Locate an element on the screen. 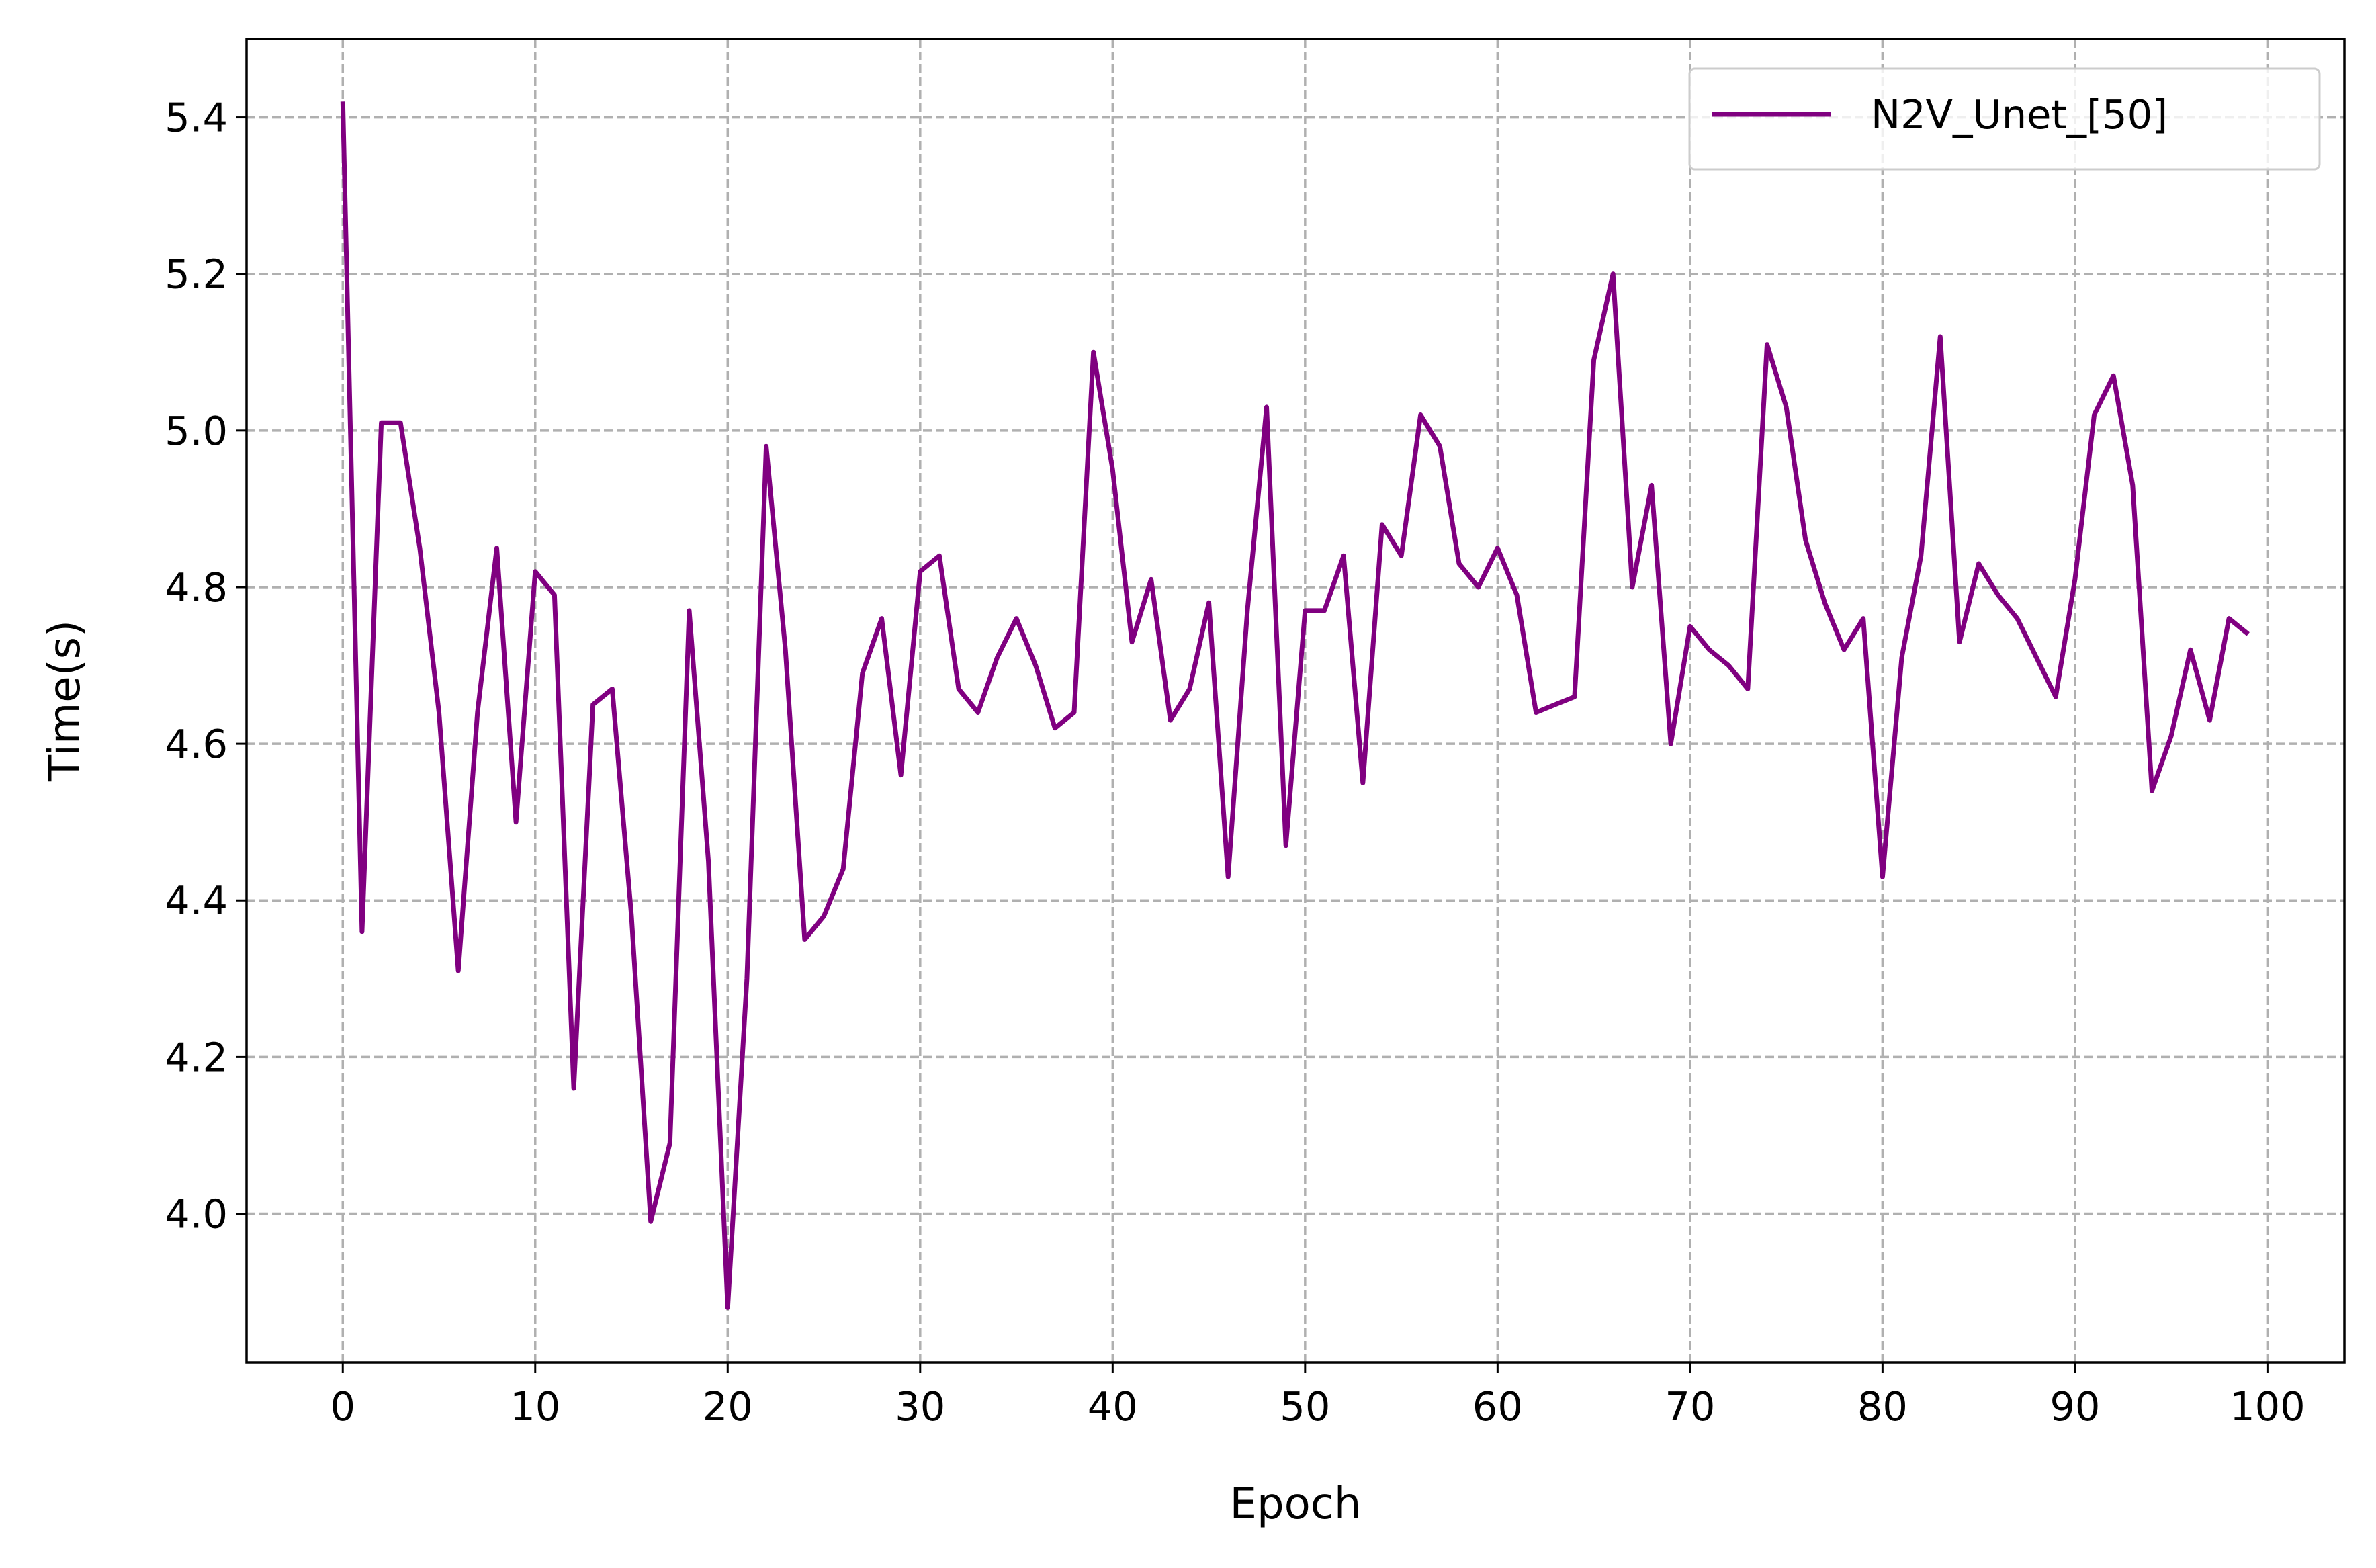  legend: N2V_Unet_[50] is located at coordinates (2004, 119).